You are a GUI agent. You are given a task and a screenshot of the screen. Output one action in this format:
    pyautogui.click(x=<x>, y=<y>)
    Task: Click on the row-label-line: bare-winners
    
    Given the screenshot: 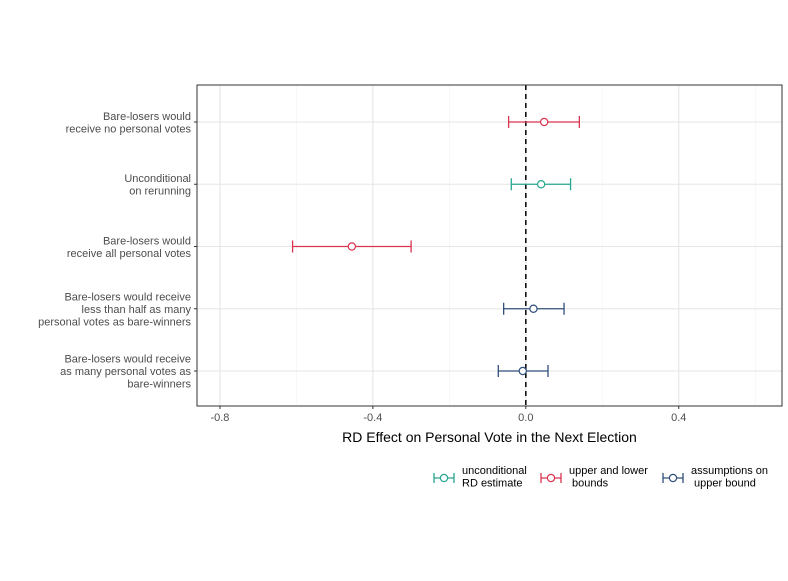 What is the action you would take?
    pyautogui.click(x=159, y=385)
    